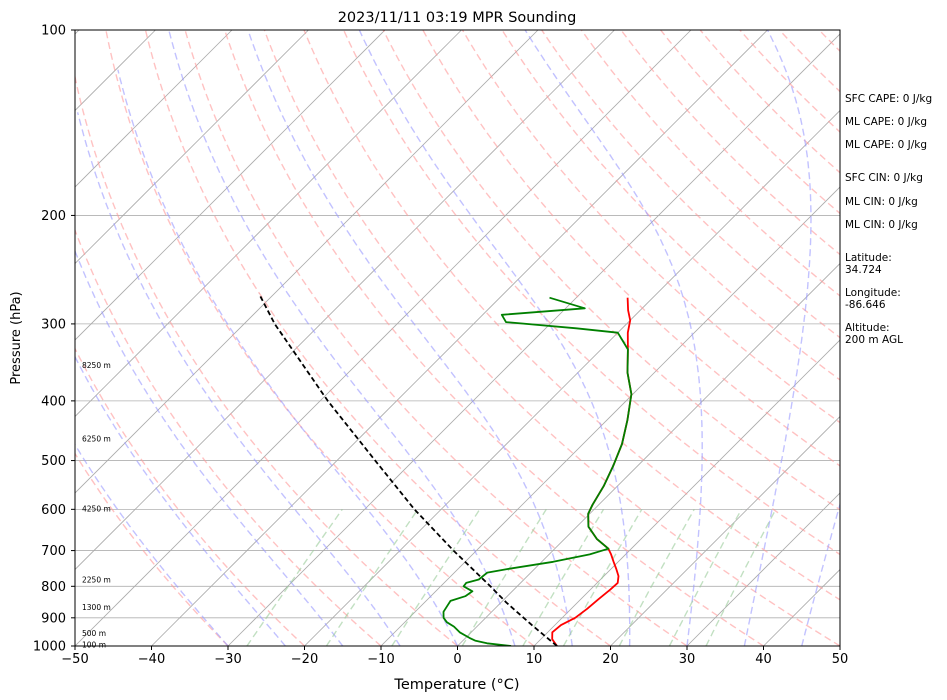  Describe the element at coordinates (96, 438) in the screenshot. I see `height-label: 6250 m` at that location.